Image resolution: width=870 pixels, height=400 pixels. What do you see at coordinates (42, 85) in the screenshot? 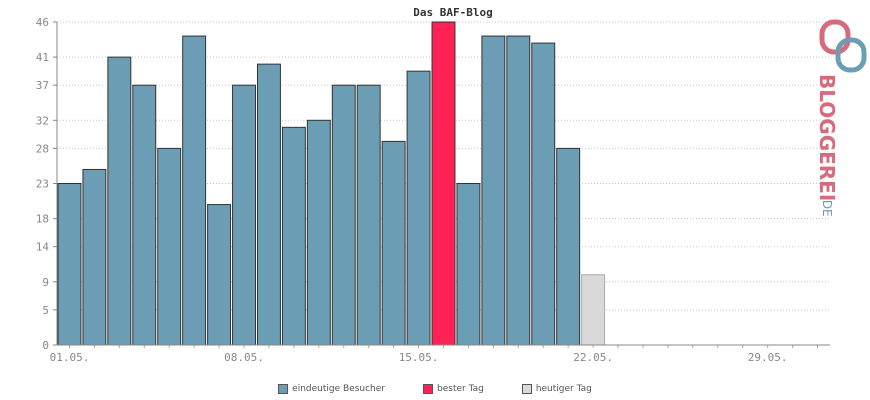
I see `y-tick-label: 37` at bounding box center [42, 85].